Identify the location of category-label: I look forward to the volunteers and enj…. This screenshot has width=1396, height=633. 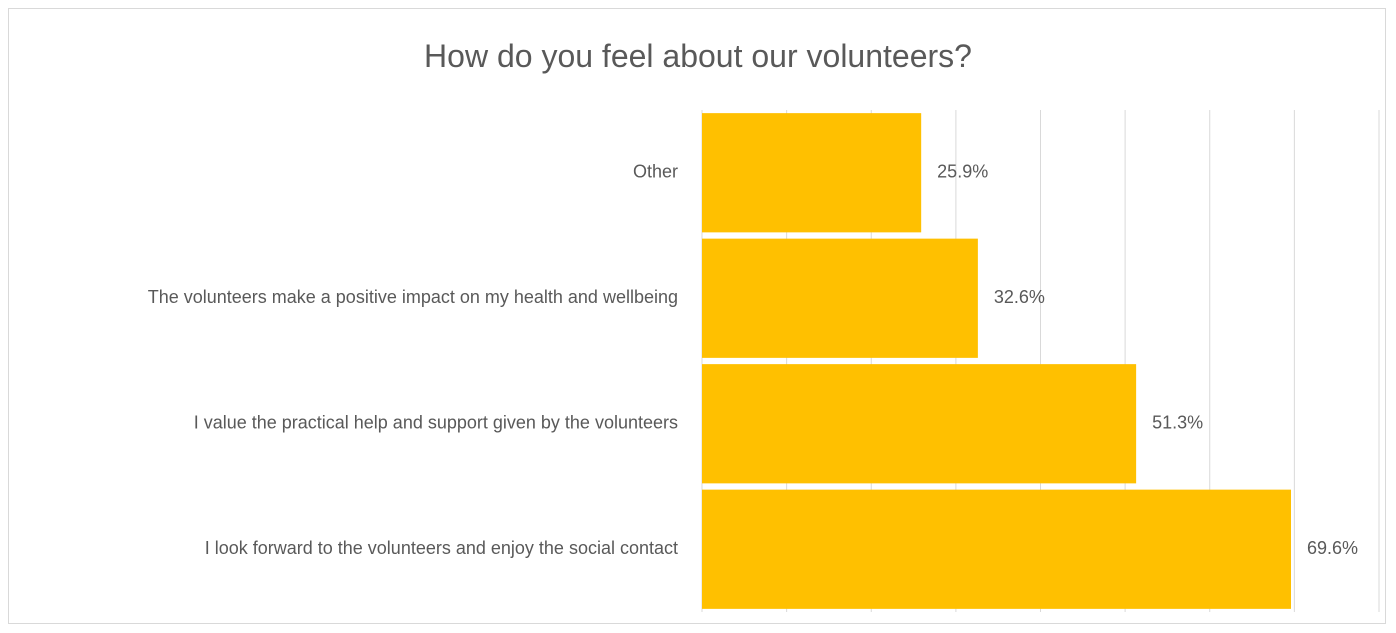
(441, 548).